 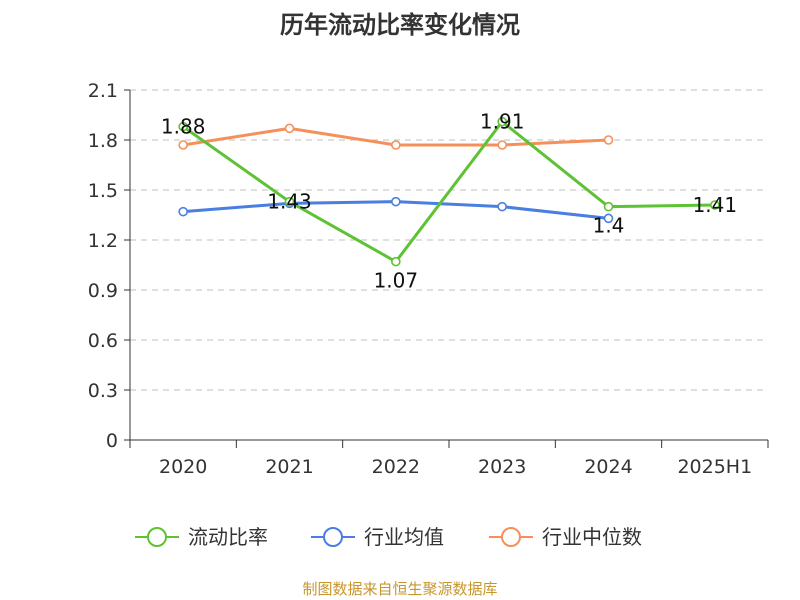 I want to click on data-label: 1.43, so click(x=289, y=202).